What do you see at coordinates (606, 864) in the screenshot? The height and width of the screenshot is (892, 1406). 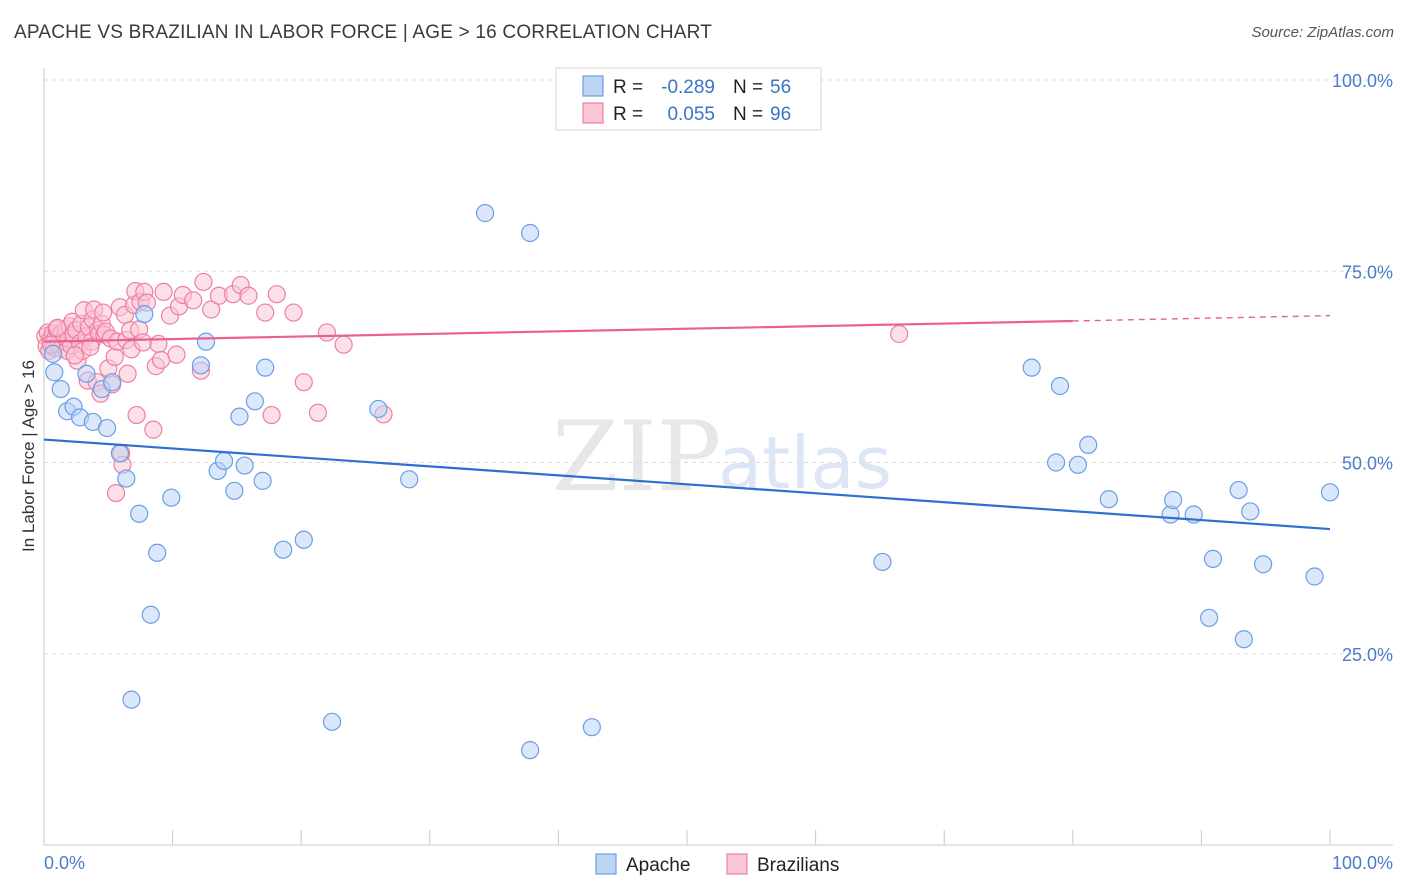 I see `legend-bottom-swatch-apache` at bounding box center [606, 864].